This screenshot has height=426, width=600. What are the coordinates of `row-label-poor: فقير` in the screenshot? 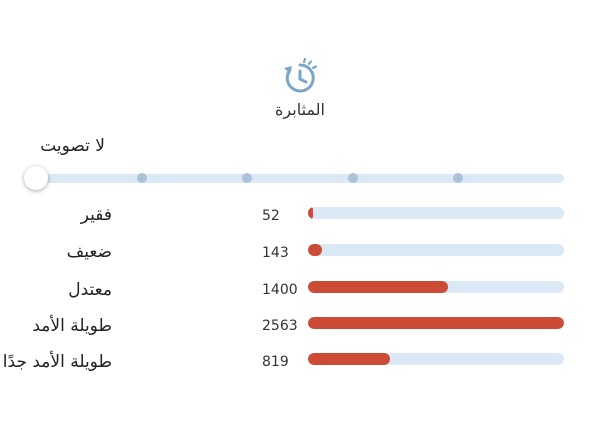 It's located at (96, 215).